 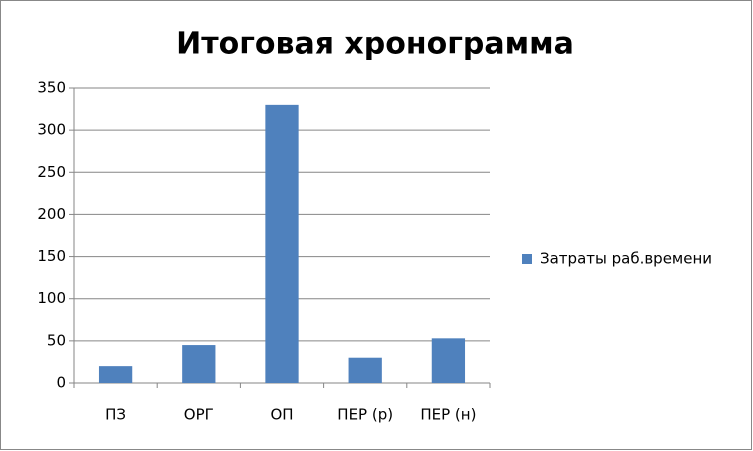 I want to click on y-tick-label: 200, so click(x=51, y=214).